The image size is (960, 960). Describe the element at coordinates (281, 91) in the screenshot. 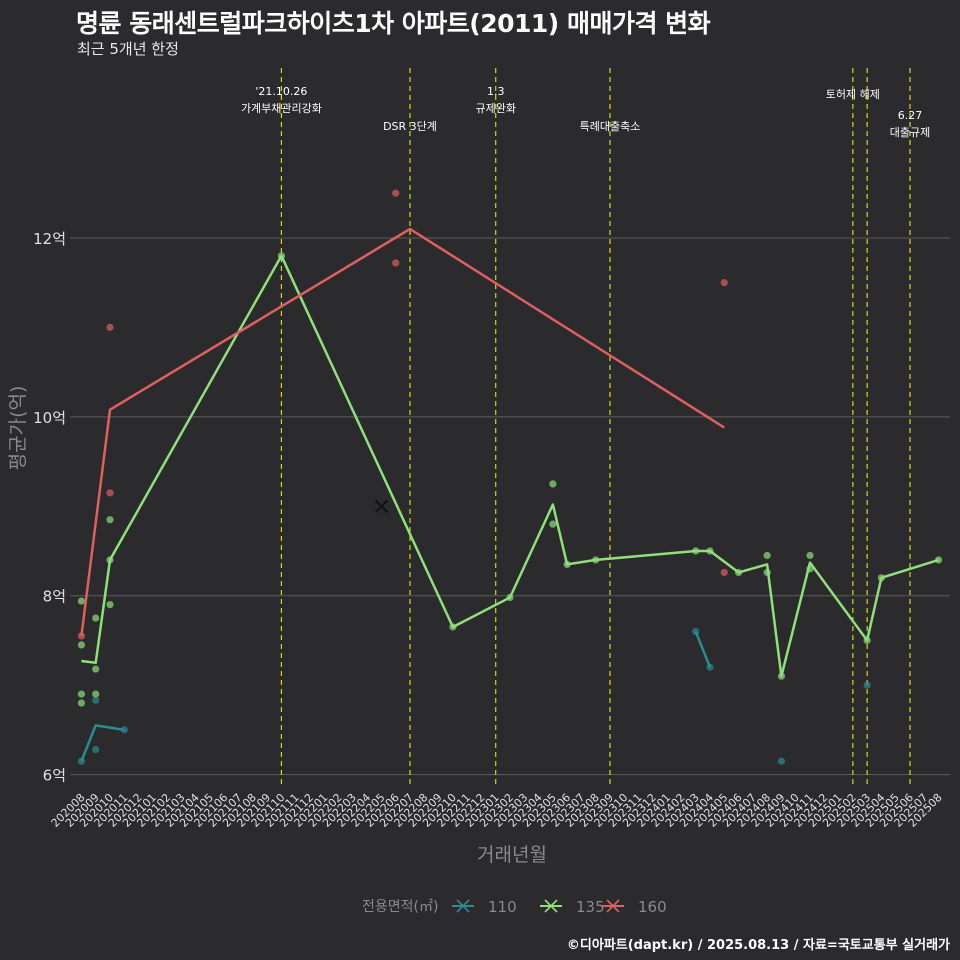

I see `event-label: '21.10.26` at that location.